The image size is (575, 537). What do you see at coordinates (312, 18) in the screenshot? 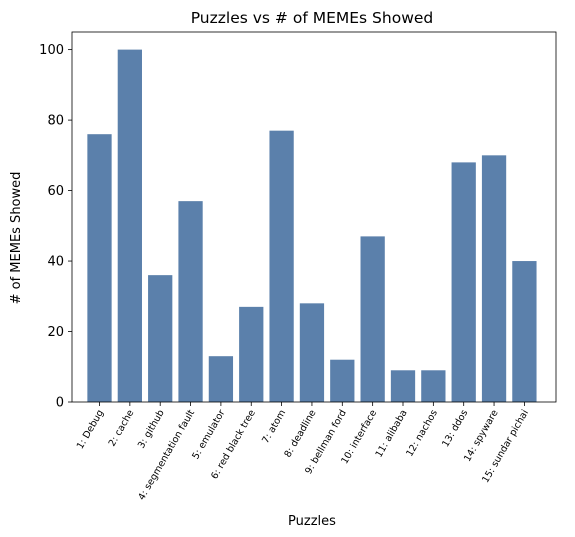
I see `chart-title: Puzzles vs # of MEMEs Showed` at bounding box center [312, 18].